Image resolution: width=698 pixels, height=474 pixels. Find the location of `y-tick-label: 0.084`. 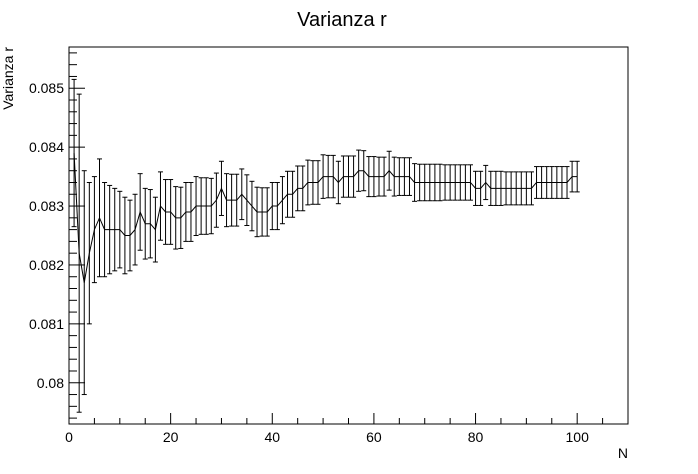

y-tick-label: 0.084 is located at coordinates (46, 147).